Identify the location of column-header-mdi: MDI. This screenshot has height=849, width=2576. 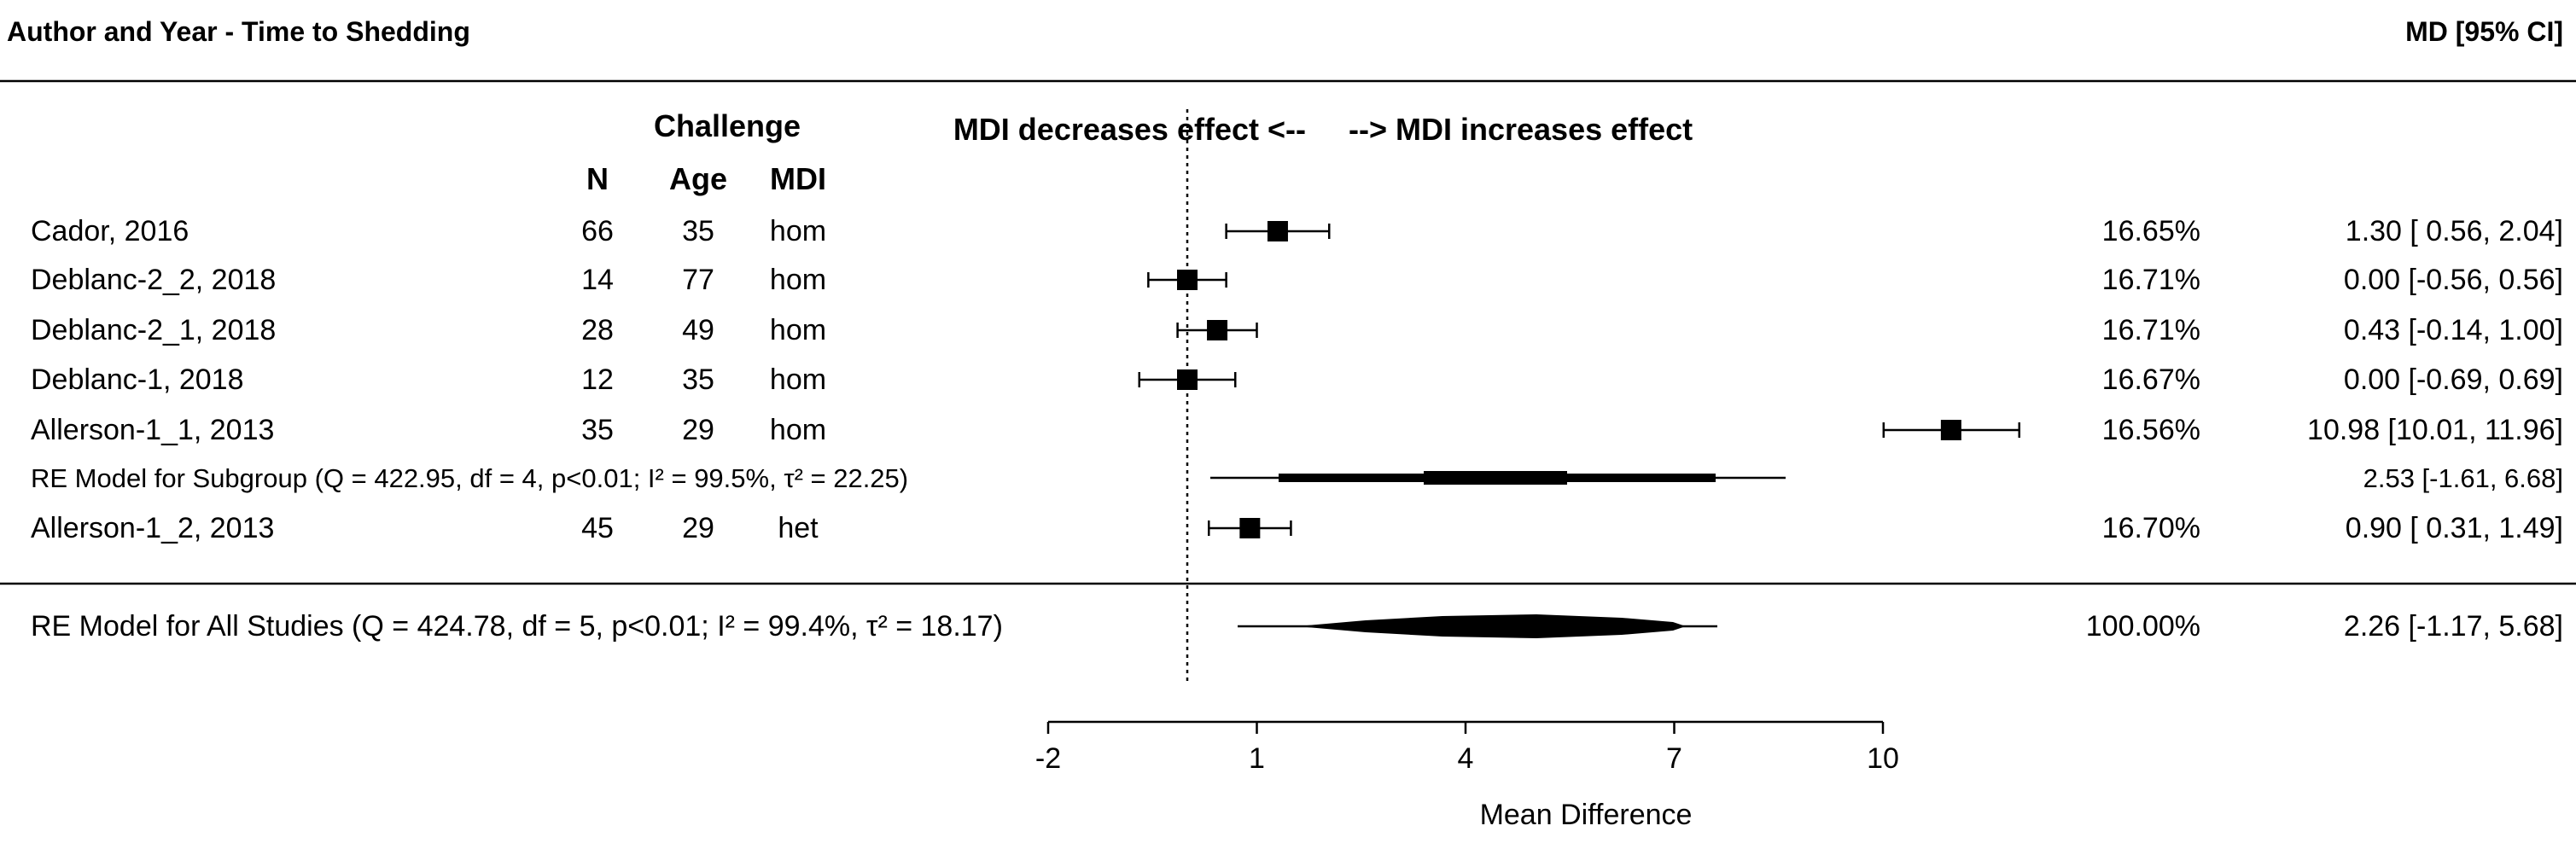
(798, 178).